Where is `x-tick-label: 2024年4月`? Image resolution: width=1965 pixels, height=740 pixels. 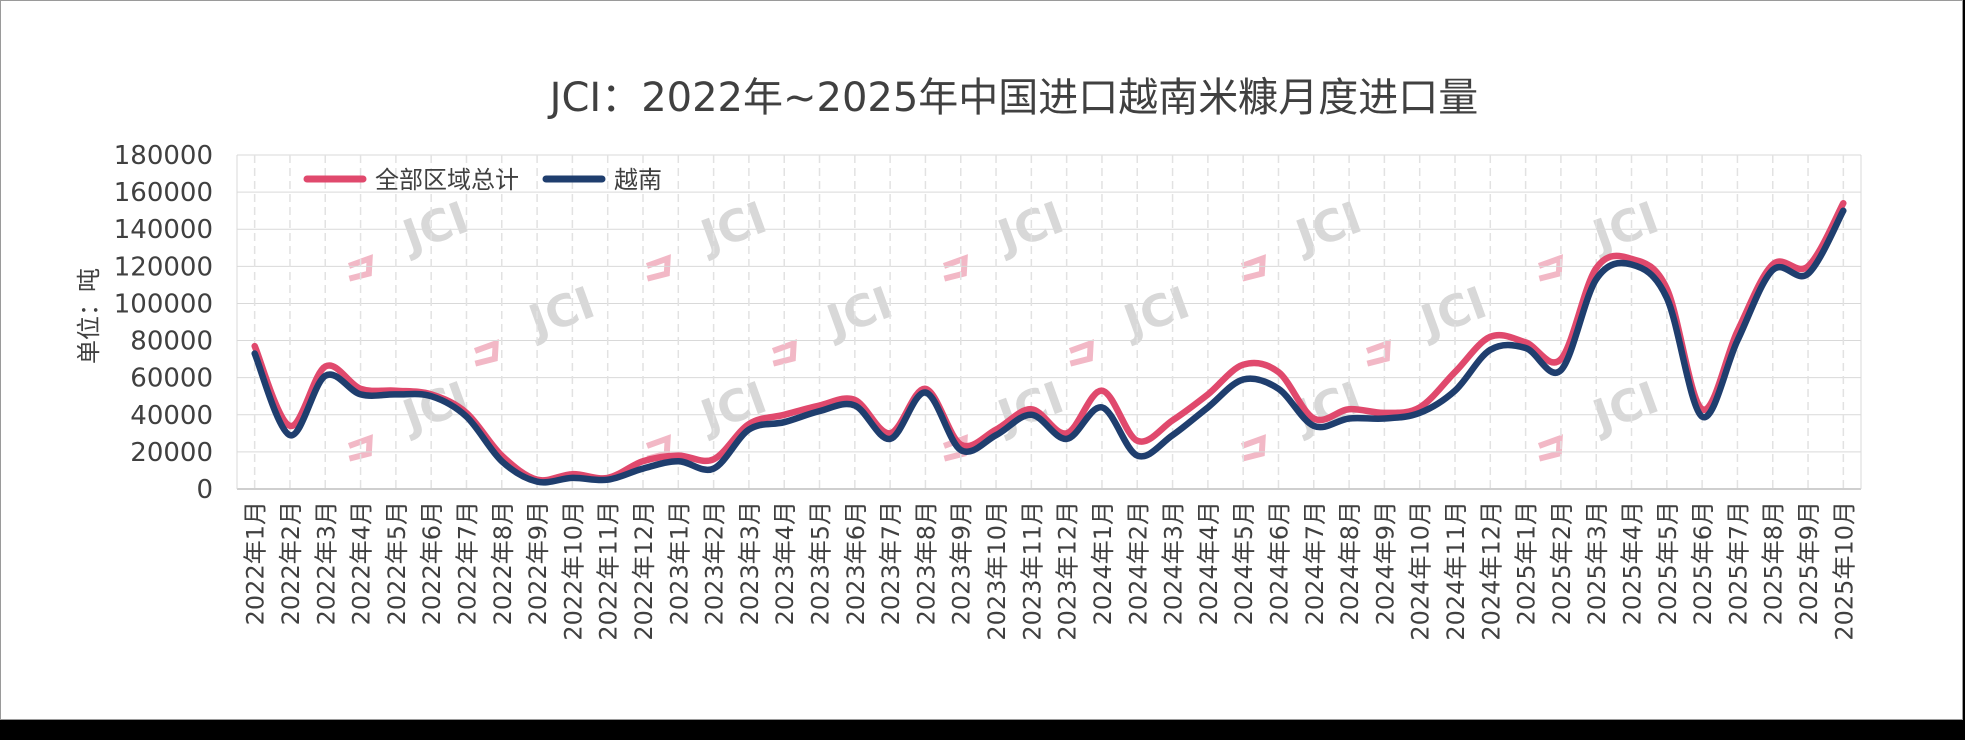 x-tick-label: 2024年4月 is located at coordinates (1209, 563).